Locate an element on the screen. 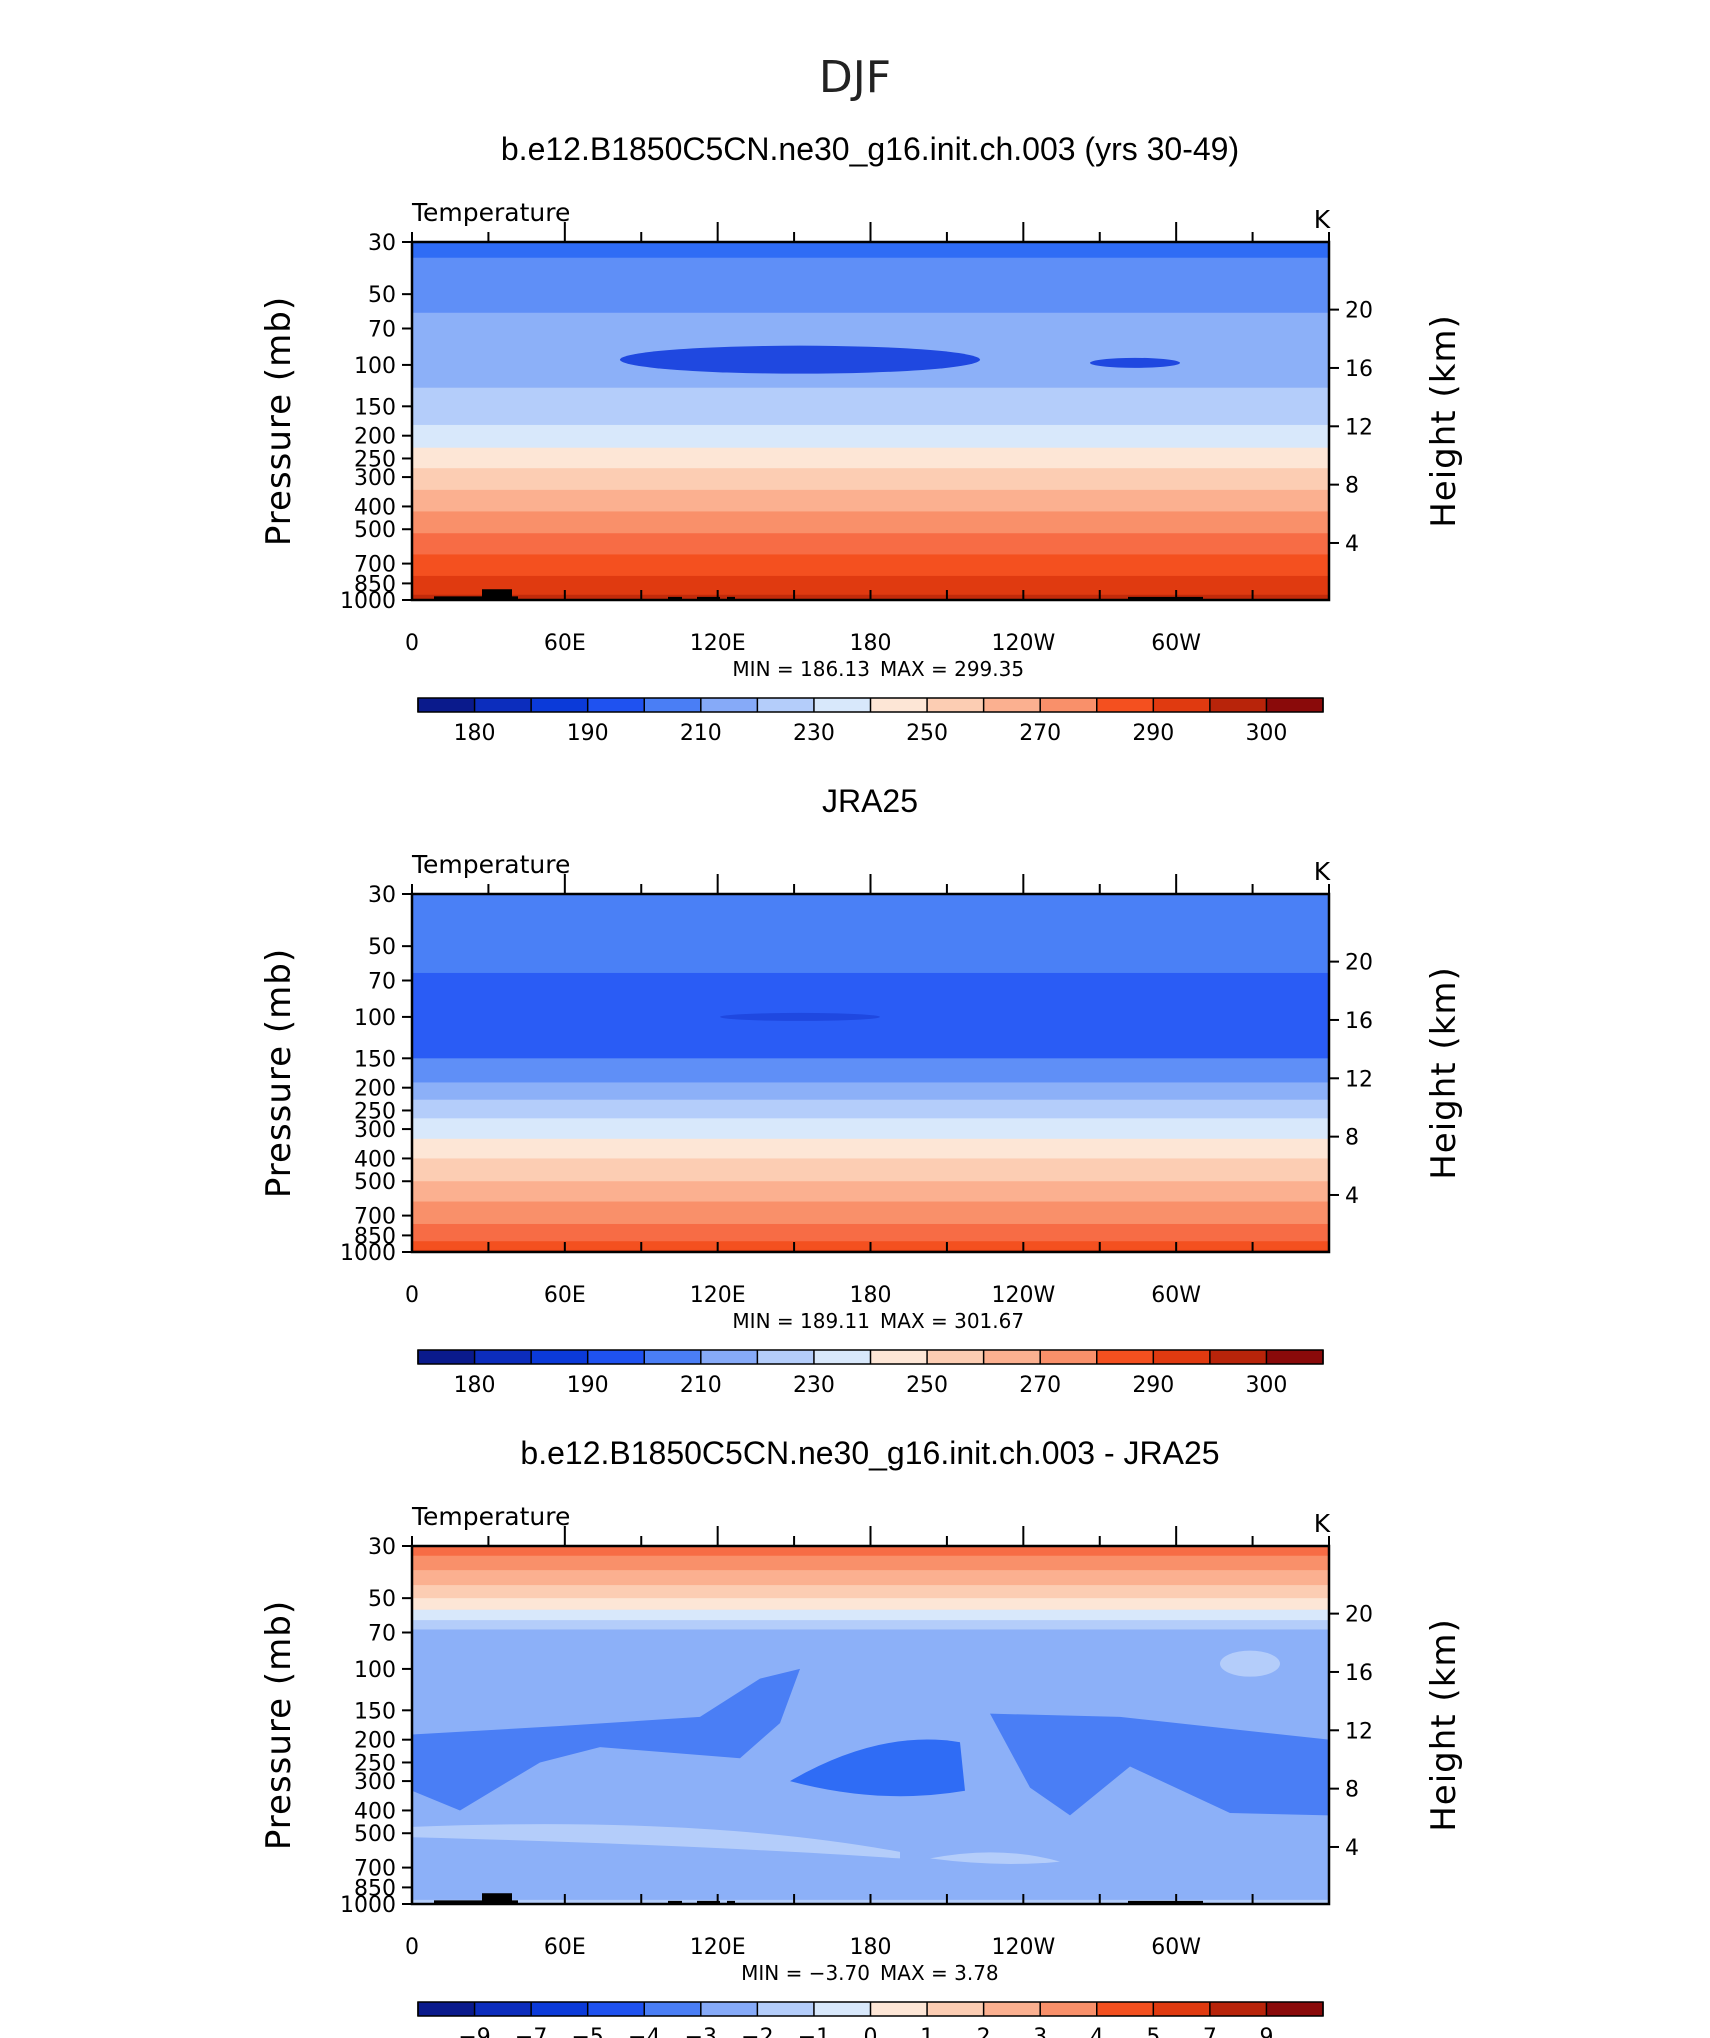 This screenshot has width=1710, height=2038. colorbar-label: −9 is located at coordinates (474, 2031).